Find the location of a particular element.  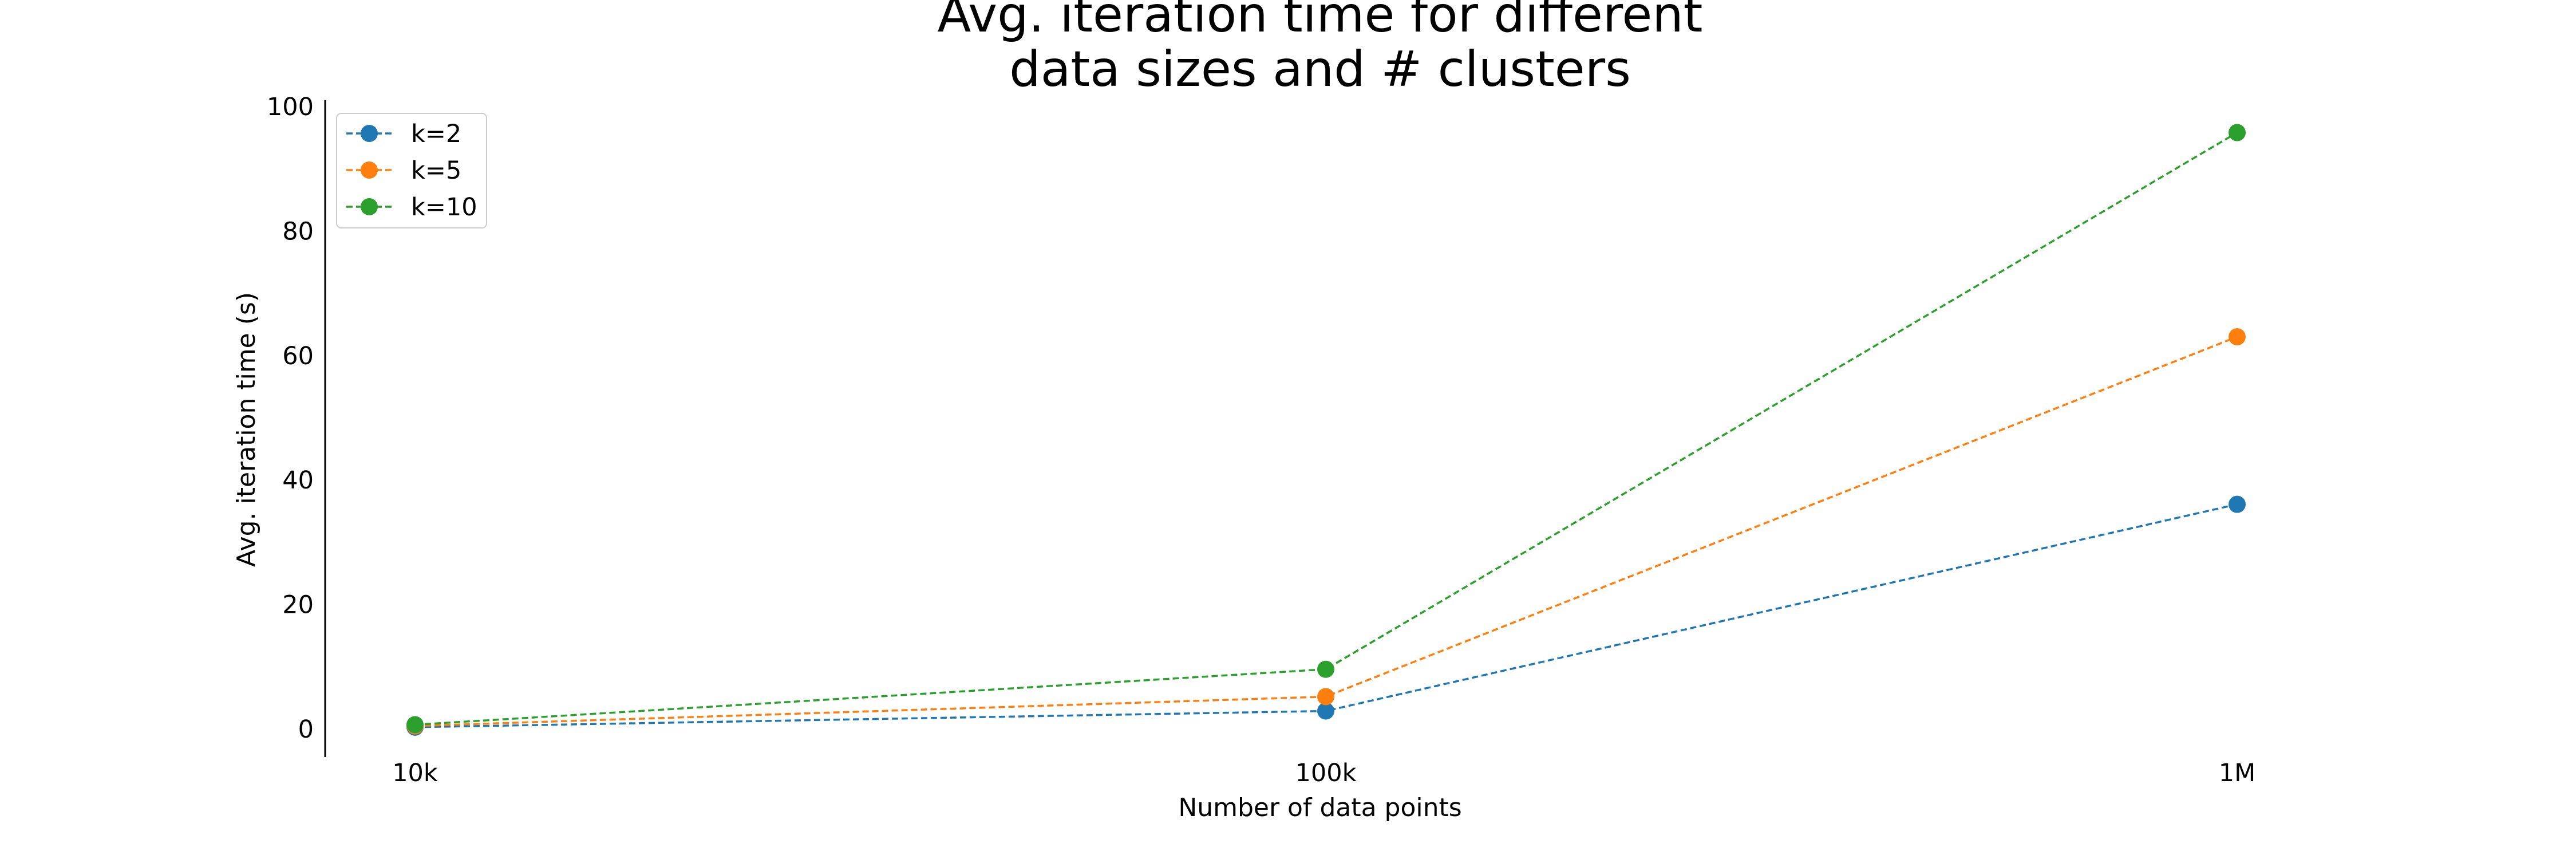

y-tick-label: 60 is located at coordinates (298, 356).